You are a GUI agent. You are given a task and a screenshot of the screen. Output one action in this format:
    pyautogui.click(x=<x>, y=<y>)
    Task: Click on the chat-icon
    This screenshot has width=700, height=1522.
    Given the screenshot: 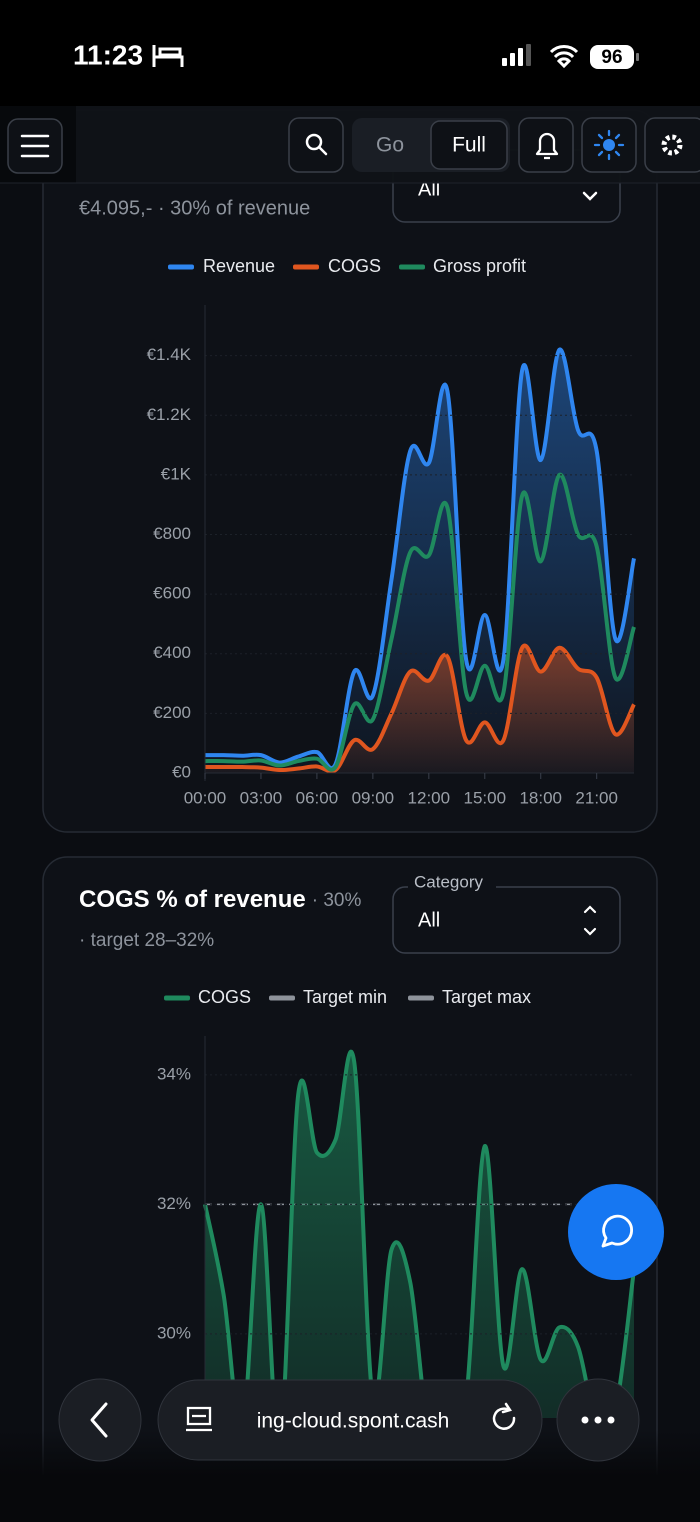 What is the action you would take?
    pyautogui.click(x=617, y=1231)
    